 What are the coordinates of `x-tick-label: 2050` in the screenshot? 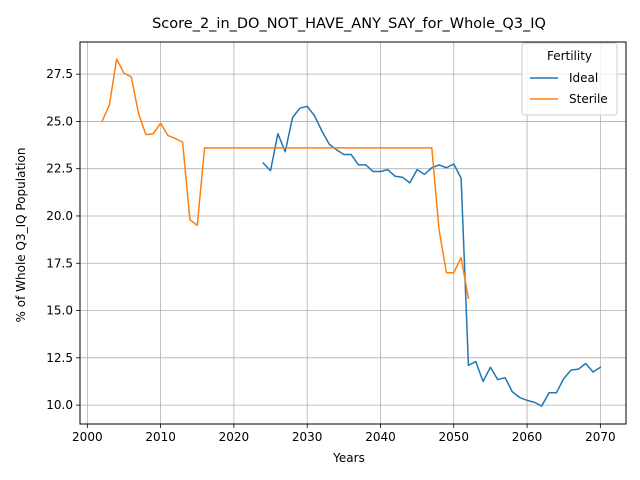 It's located at (453, 437).